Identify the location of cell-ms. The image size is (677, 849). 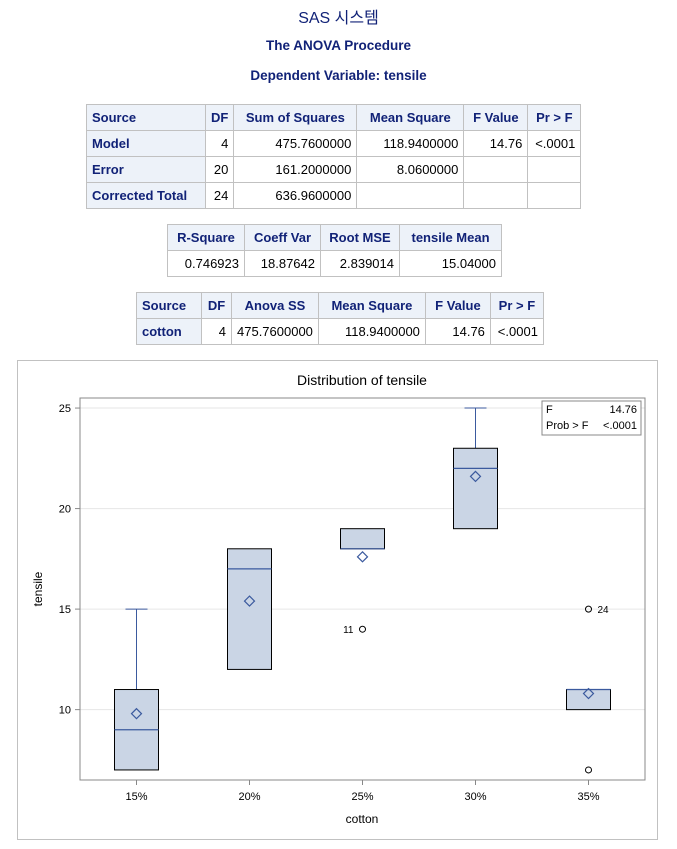
(410, 195).